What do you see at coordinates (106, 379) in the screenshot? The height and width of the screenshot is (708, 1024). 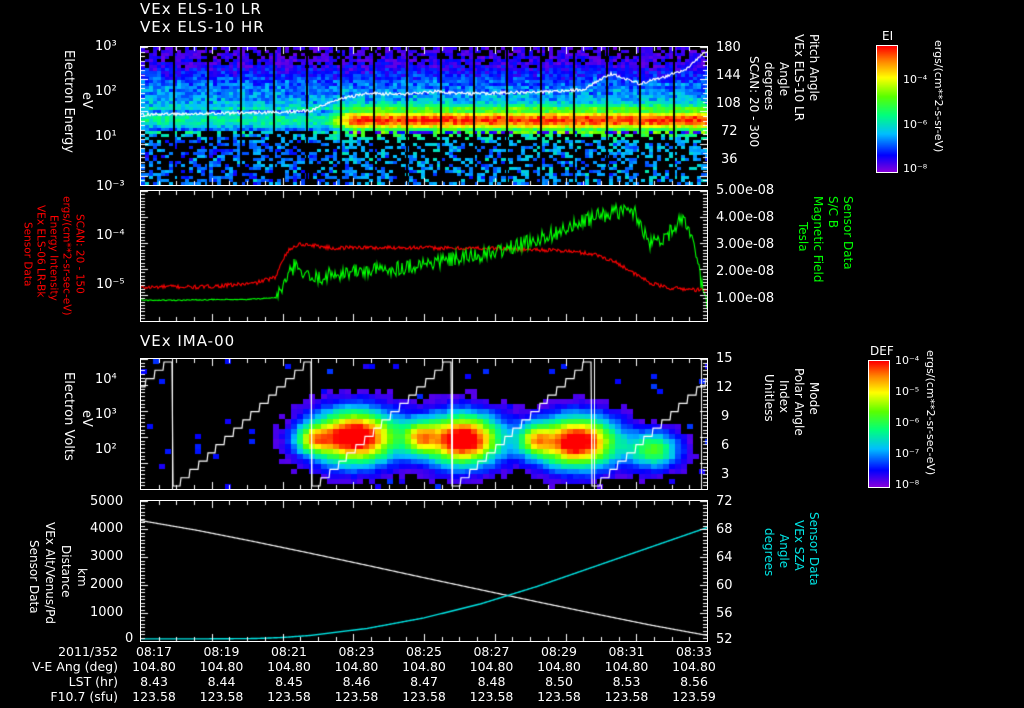 I see `panel3-ytick-0: 10⁴` at bounding box center [106, 379].